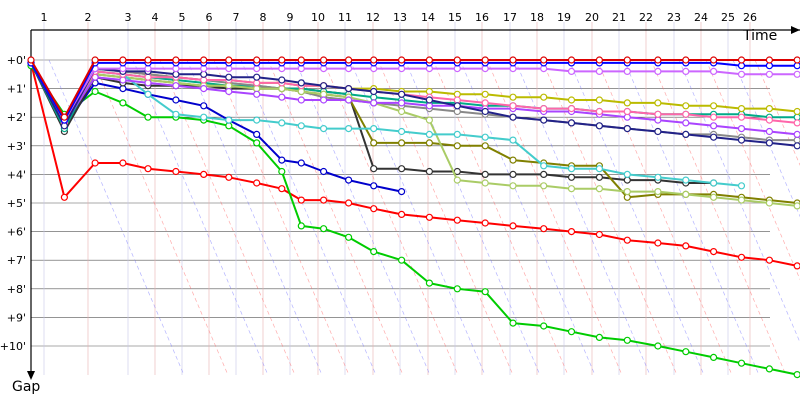  What do you see at coordinates (16, 289) in the screenshot?
I see `y-tick-label: +8'` at bounding box center [16, 289].